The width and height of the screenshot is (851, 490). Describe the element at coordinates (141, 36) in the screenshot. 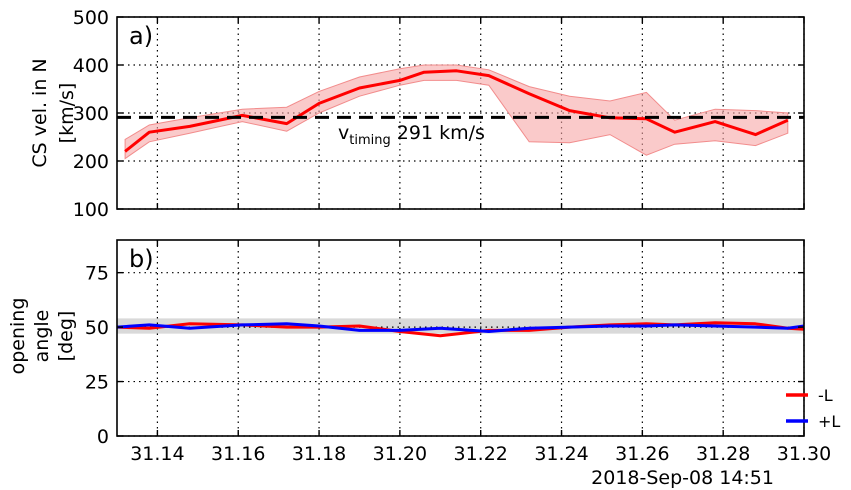

I see `panel-label: a)` at that location.